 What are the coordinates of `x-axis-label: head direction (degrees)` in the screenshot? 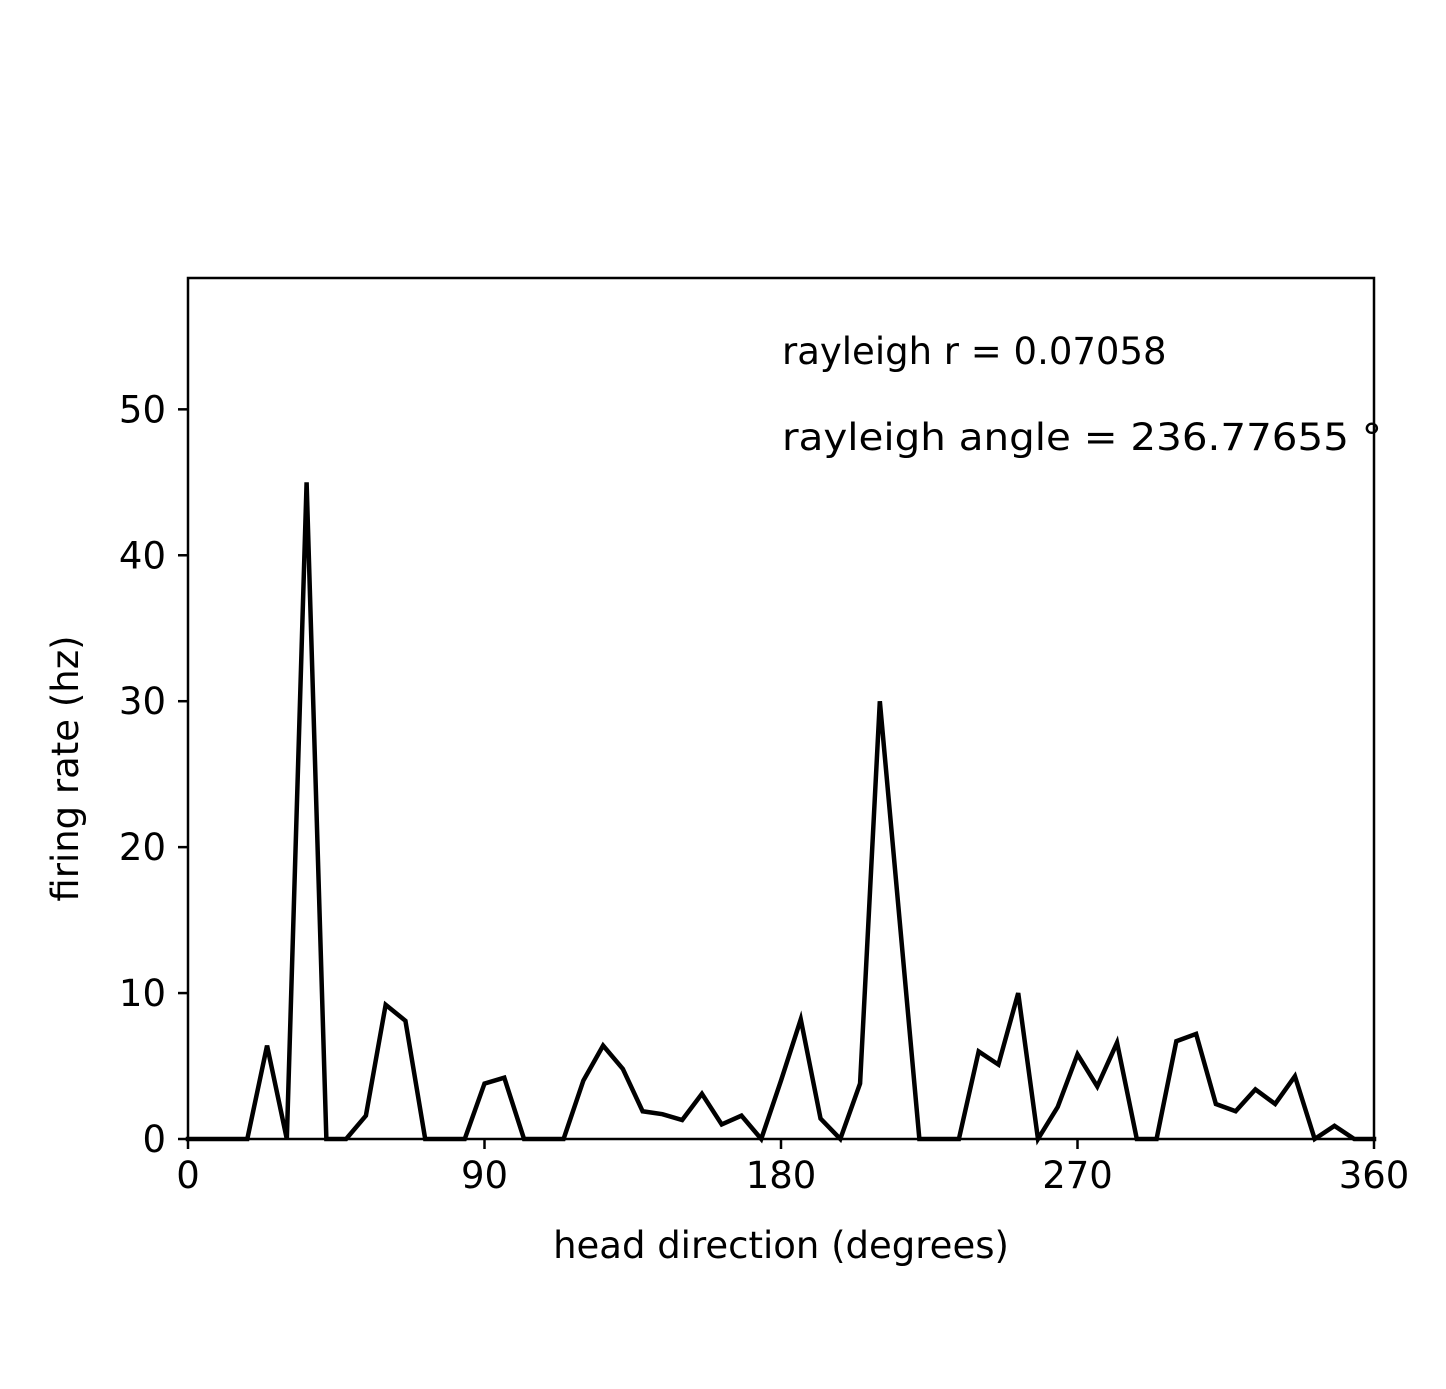 It's located at (781, 1245).